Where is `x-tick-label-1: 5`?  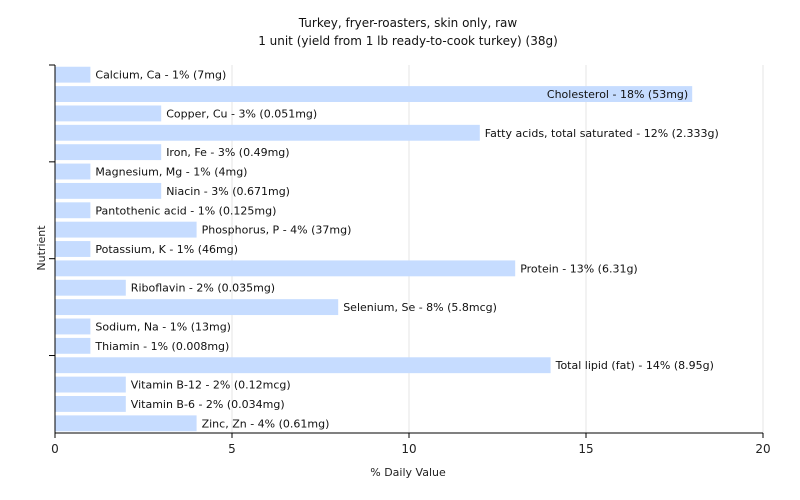 x-tick-label-1: 5 is located at coordinates (232, 449).